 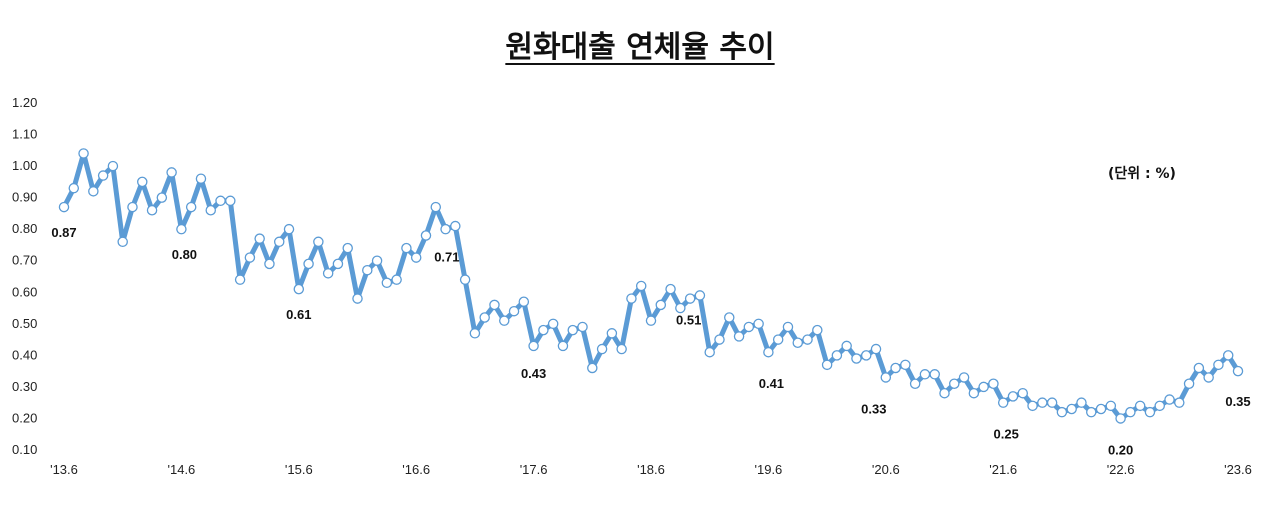 I want to click on data-label: 0.87, so click(x=63, y=232).